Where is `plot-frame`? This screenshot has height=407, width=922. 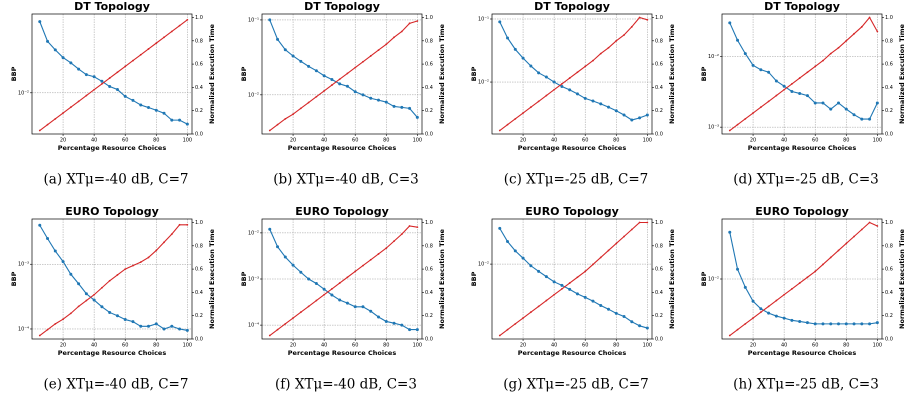
plot-frame is located at coordinates (802, 279).